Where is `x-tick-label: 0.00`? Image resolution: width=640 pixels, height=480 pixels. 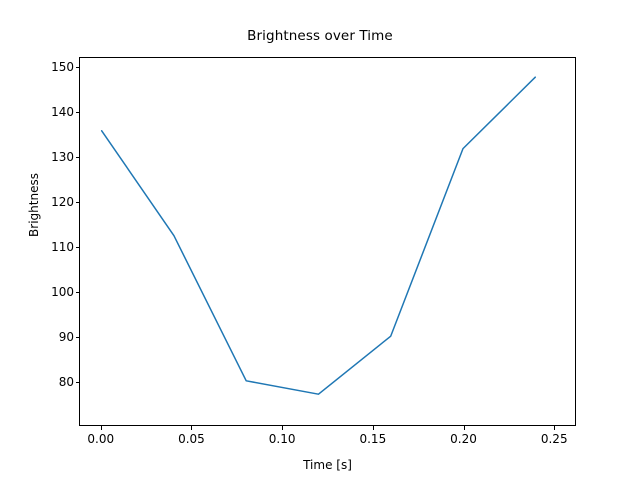
x-tick-label: 0.00 is located at coordinates (101, 439).